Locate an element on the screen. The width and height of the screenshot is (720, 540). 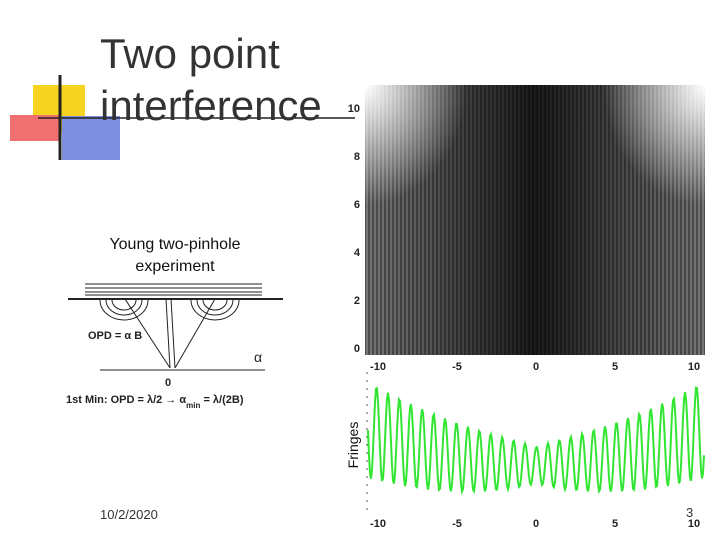
slide-title: Two point interference is located at coordinates (211, 79).